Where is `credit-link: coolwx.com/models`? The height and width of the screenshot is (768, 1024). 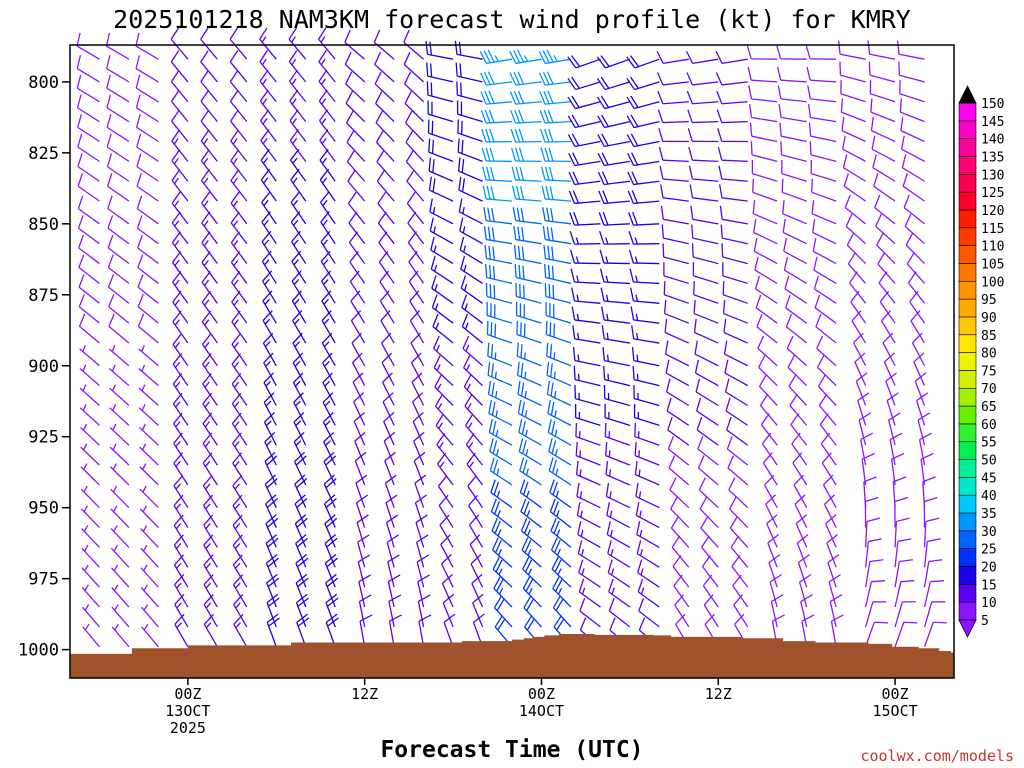
credit-link: coolwx.com/models is located at coordinates (937, 756).